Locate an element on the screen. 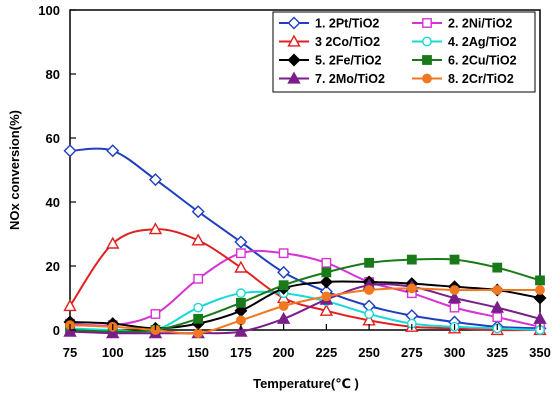  x-tick-label: 350 is located at coordinates (540, 352).